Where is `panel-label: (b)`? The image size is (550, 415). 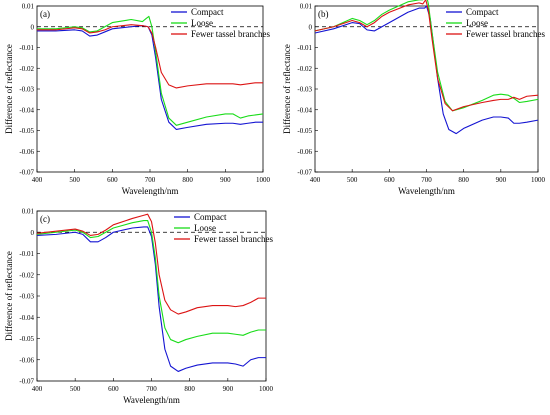
panel-label: (b) is located at coordinates (323, 14).